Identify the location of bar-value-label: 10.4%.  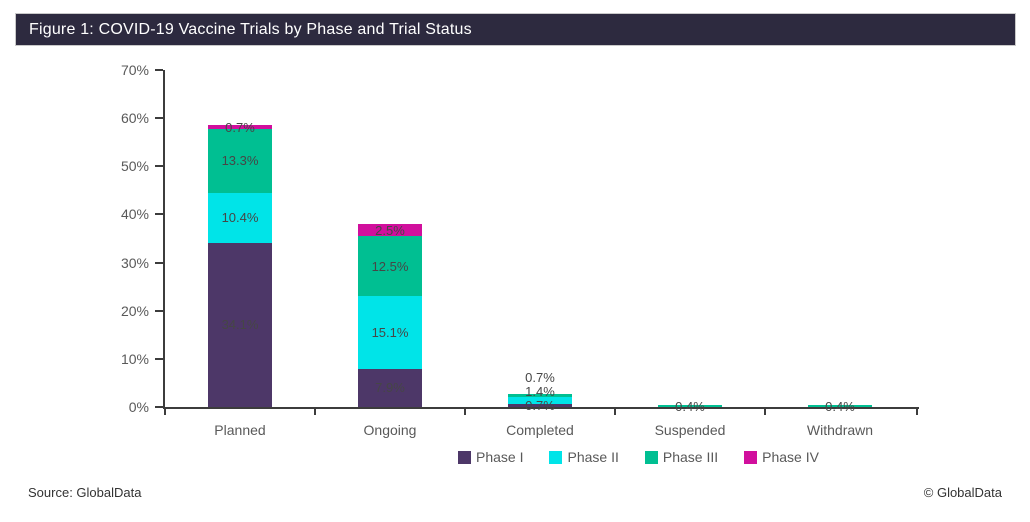
(240, 218).